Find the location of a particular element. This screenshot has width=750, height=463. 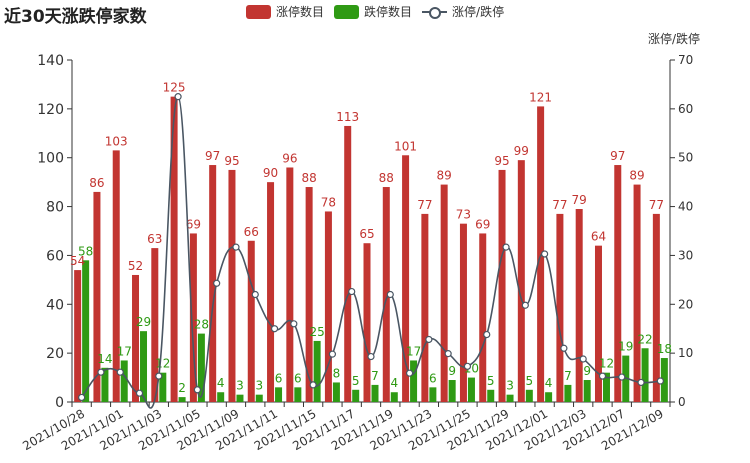

bar-limit-up-label: 101 is located at coordinates (405, 146).